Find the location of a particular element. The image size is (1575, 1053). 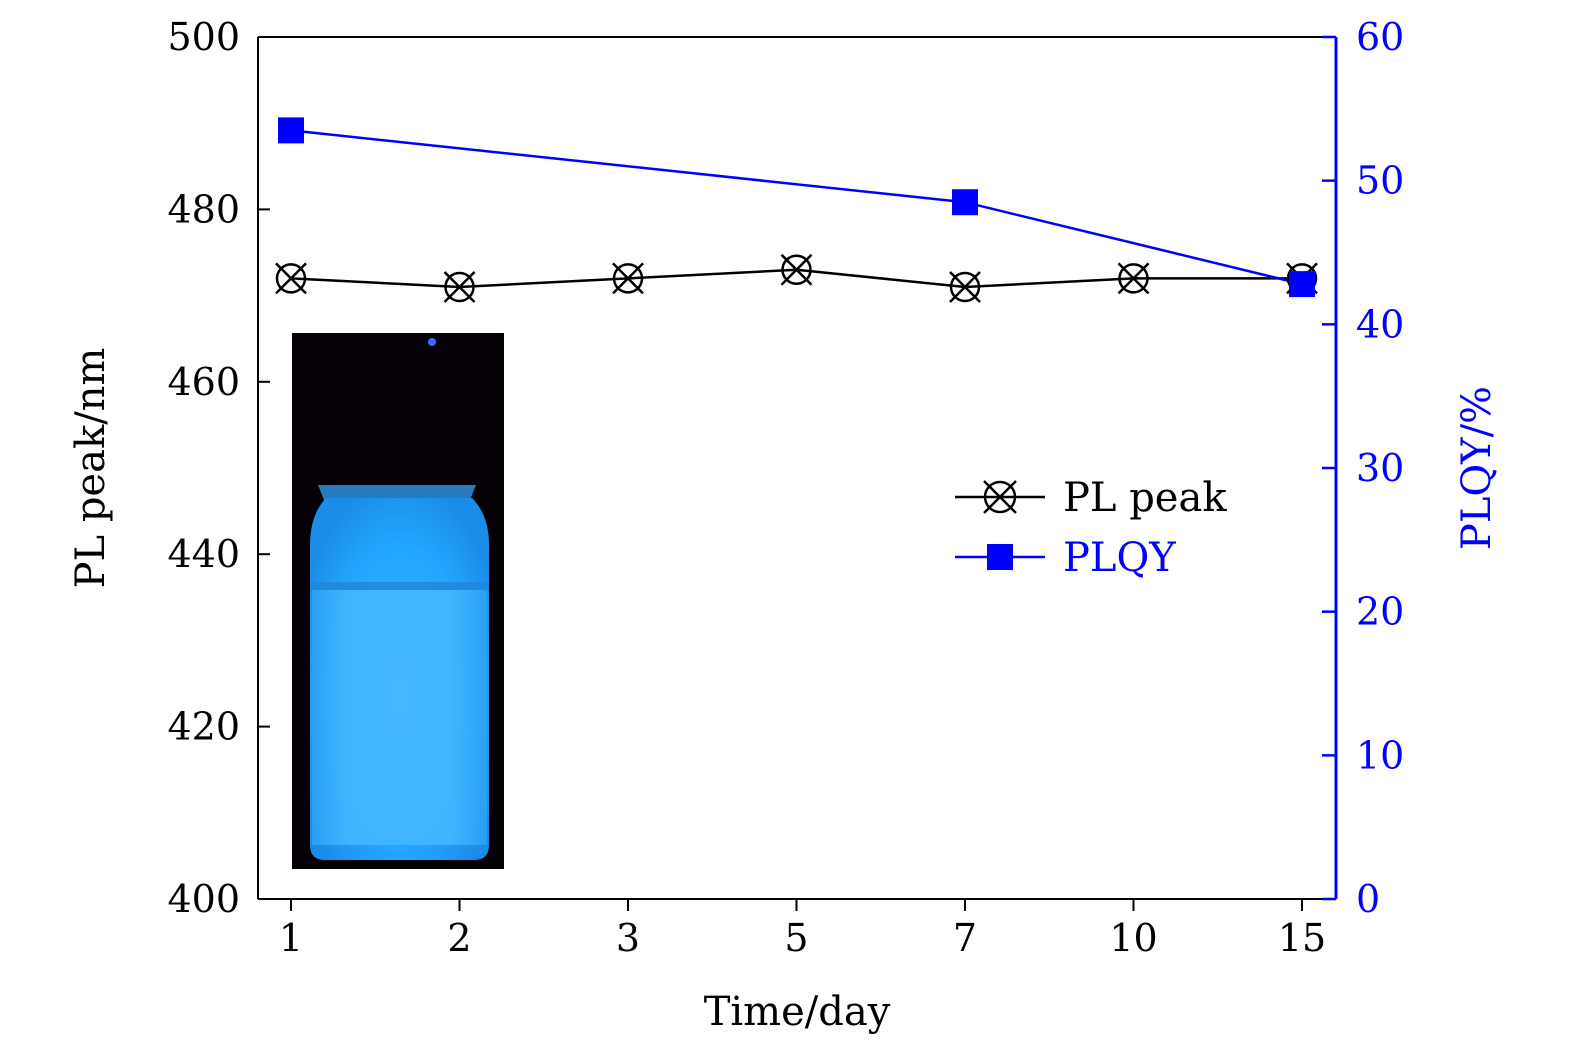

y2-tick-label: 60 is located at coordinates (1380, 37).